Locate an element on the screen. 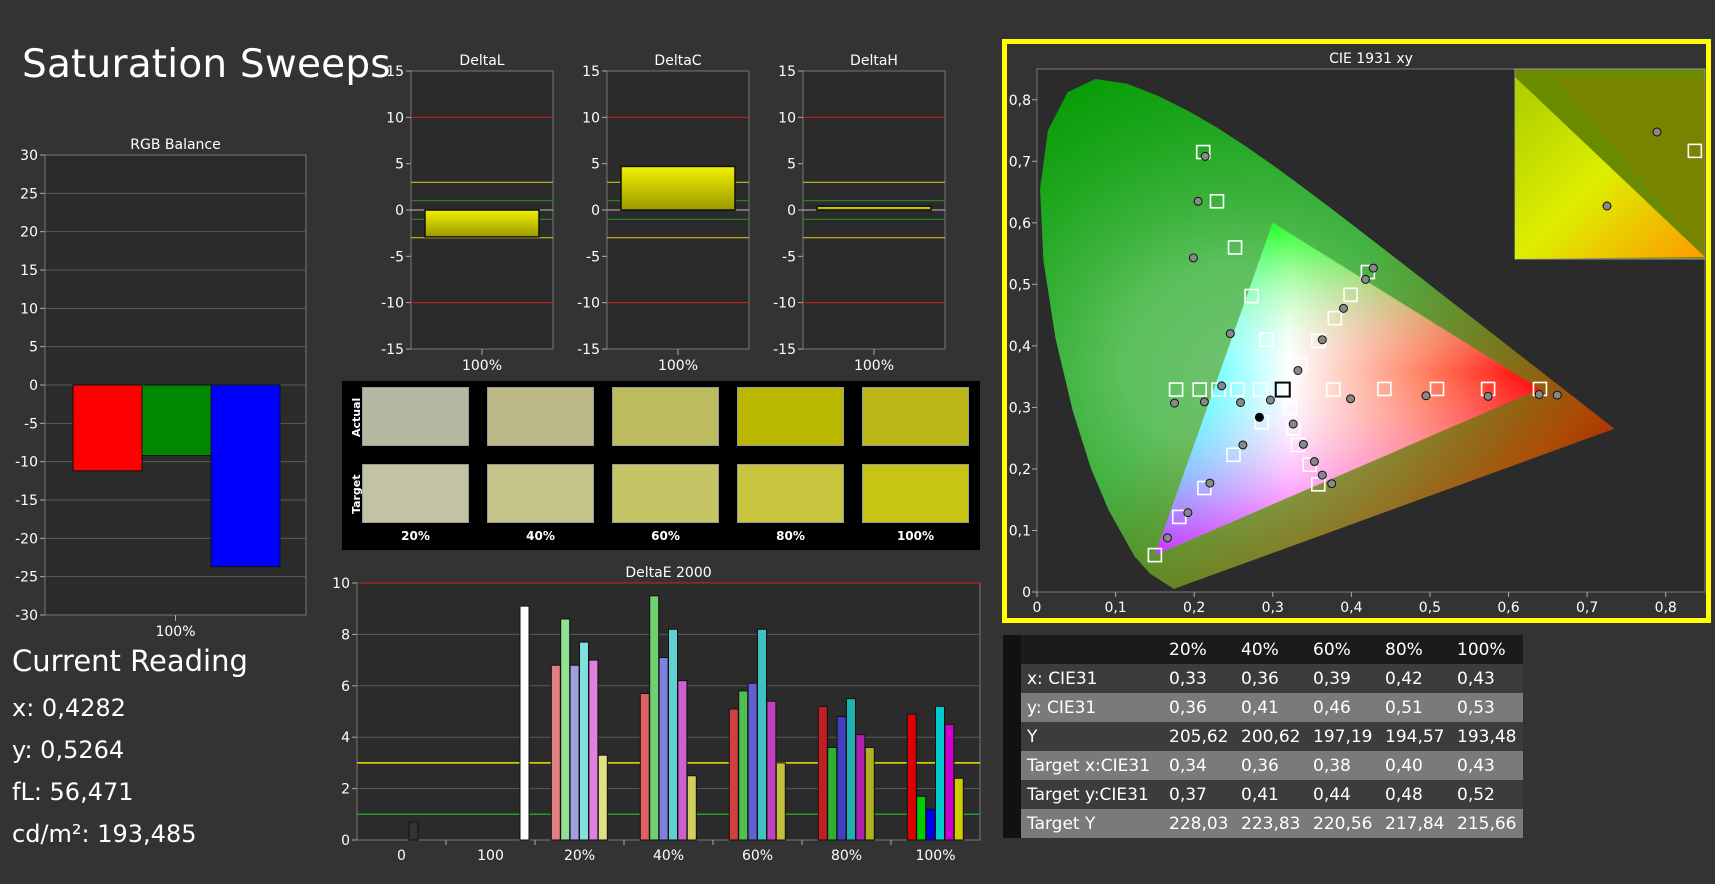  delta-l-bar is located at coordinates (482, 223).